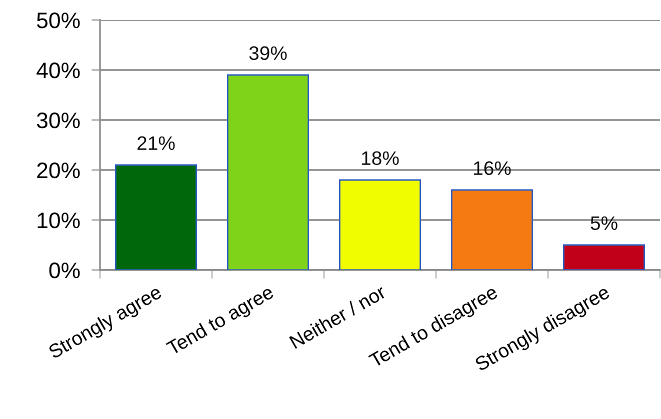 This screenshot has width=661, height=419. Describe the element at coordinates (64, 270) in the screenshot. I see `y-tick-label: 0%` at that location.